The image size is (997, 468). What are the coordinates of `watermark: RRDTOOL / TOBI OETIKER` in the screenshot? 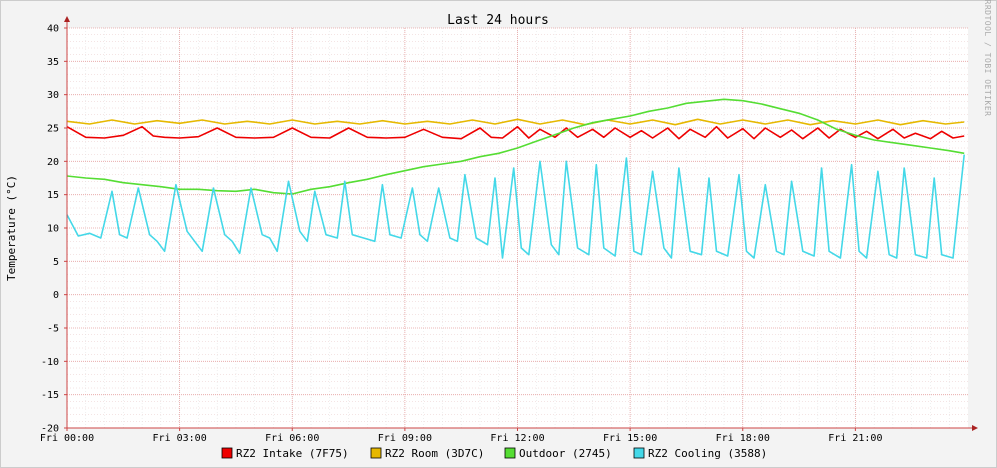 It's located at (987, 58).